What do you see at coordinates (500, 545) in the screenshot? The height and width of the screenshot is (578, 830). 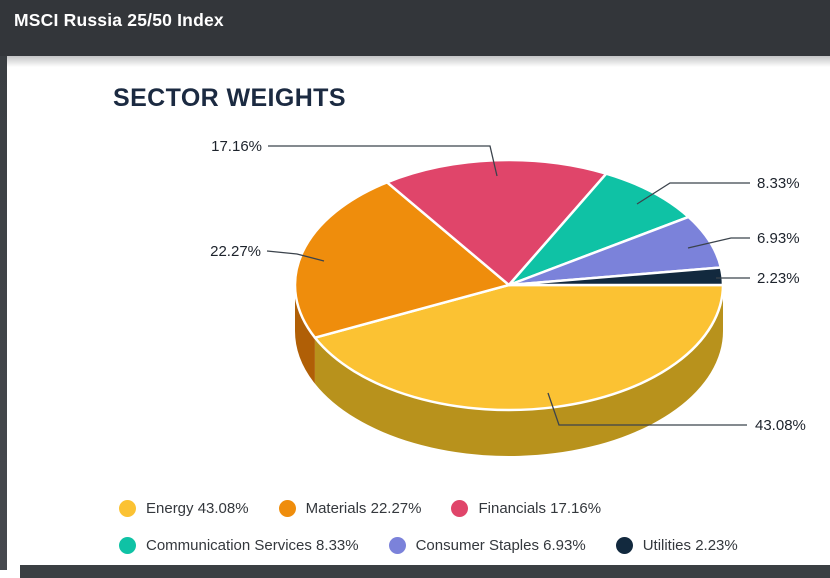 I see `legend-label: Consumer Staples 6.93%` at bounding box center [500, 545].